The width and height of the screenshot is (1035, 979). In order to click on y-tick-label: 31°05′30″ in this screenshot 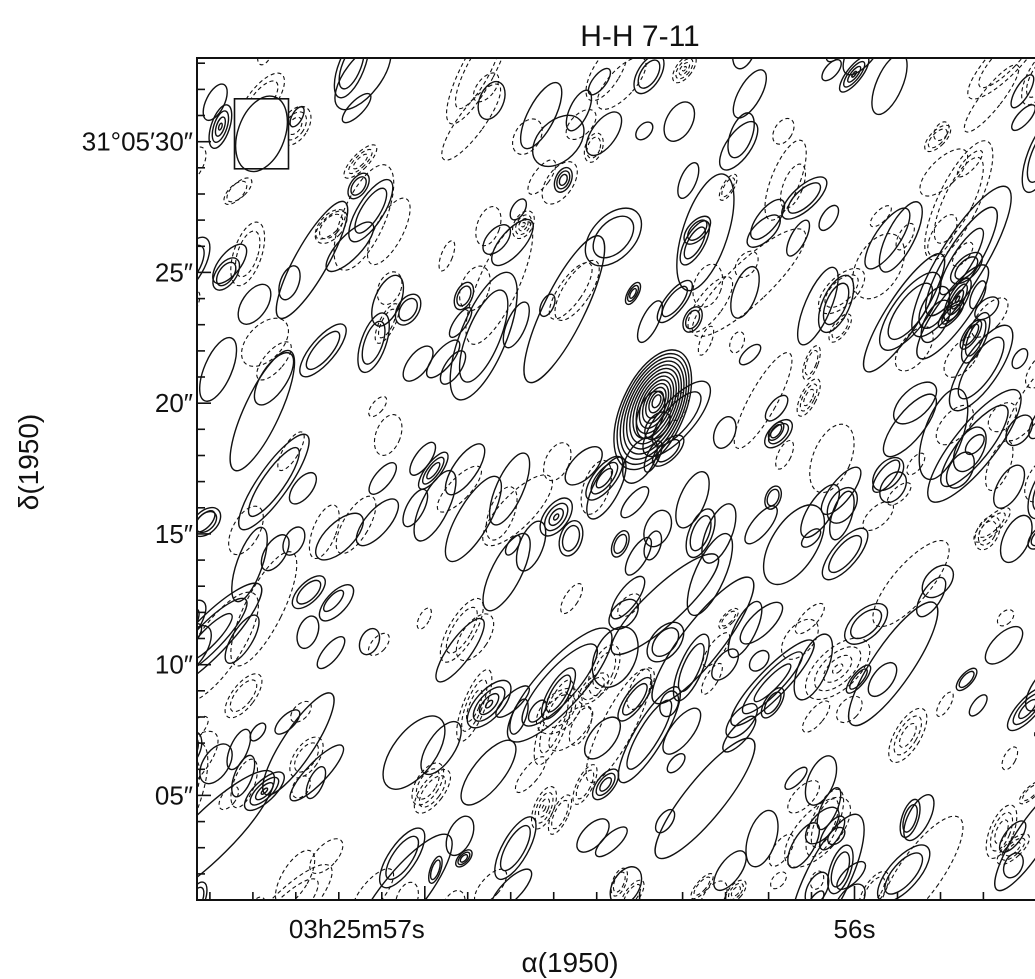, I will do `click(137, 142)`.